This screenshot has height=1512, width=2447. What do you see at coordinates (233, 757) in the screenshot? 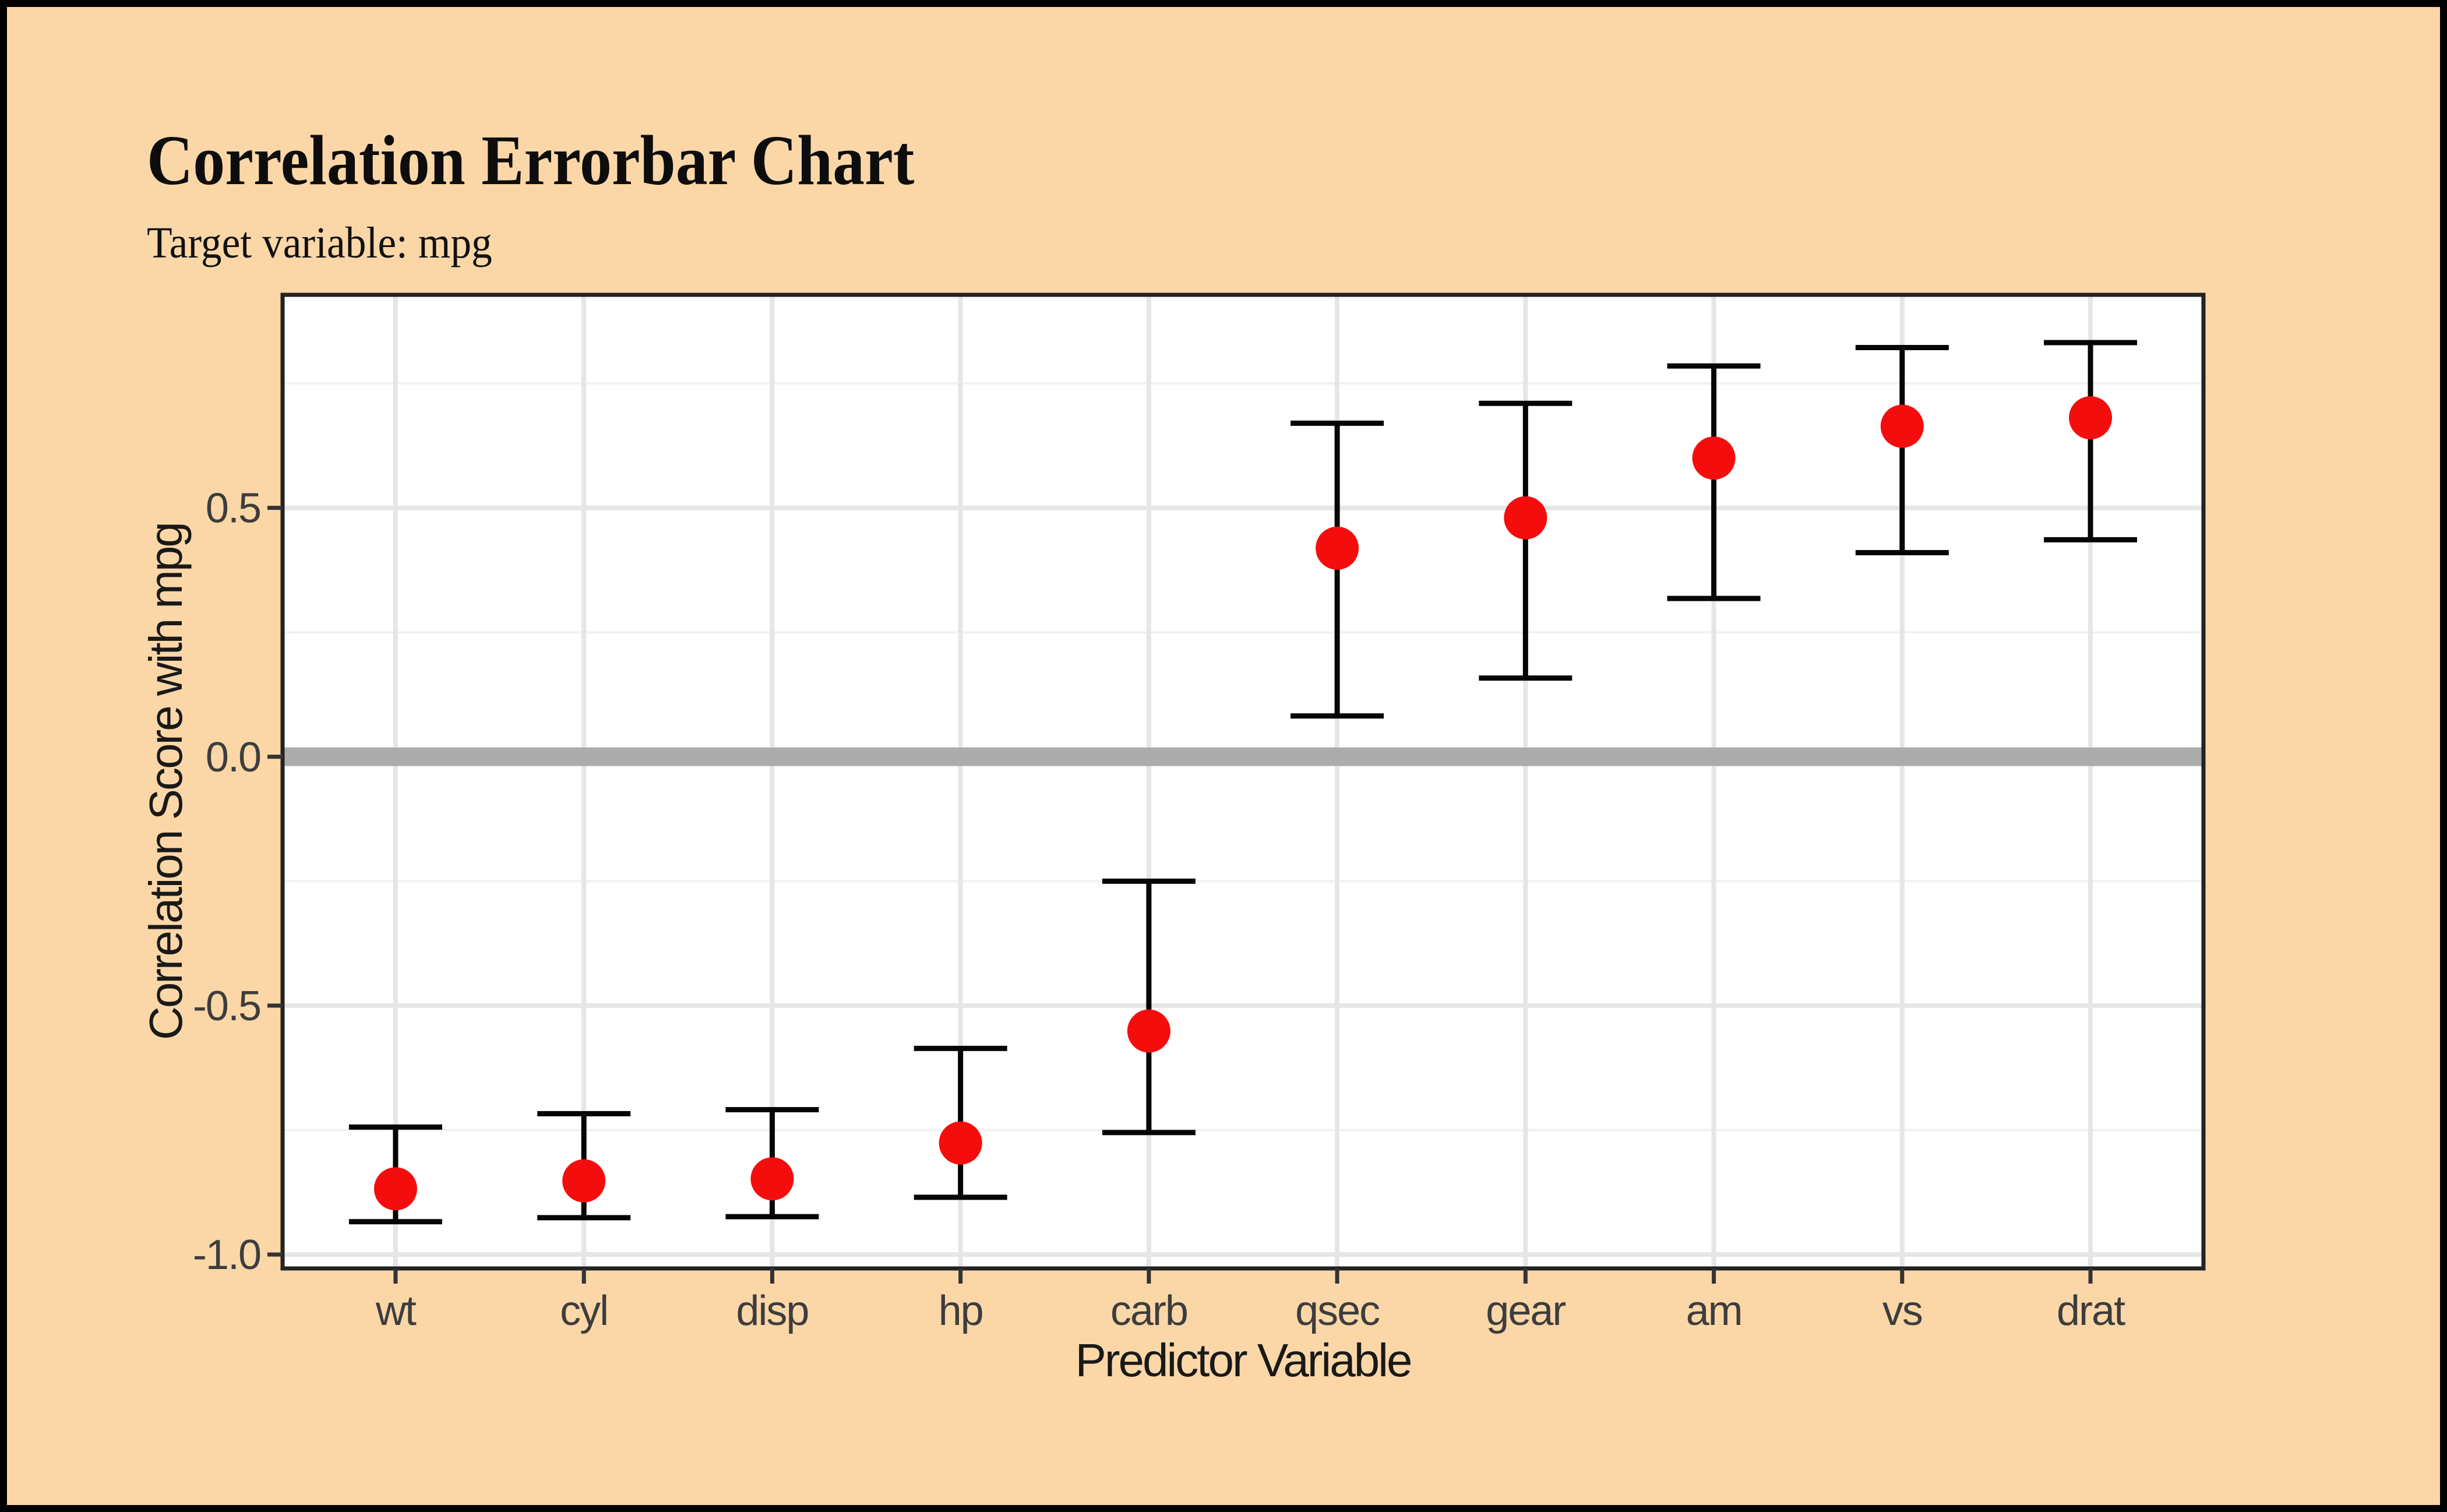
I see `y-tick-label-0.0: 0.0` at bounding box center [233, 757].